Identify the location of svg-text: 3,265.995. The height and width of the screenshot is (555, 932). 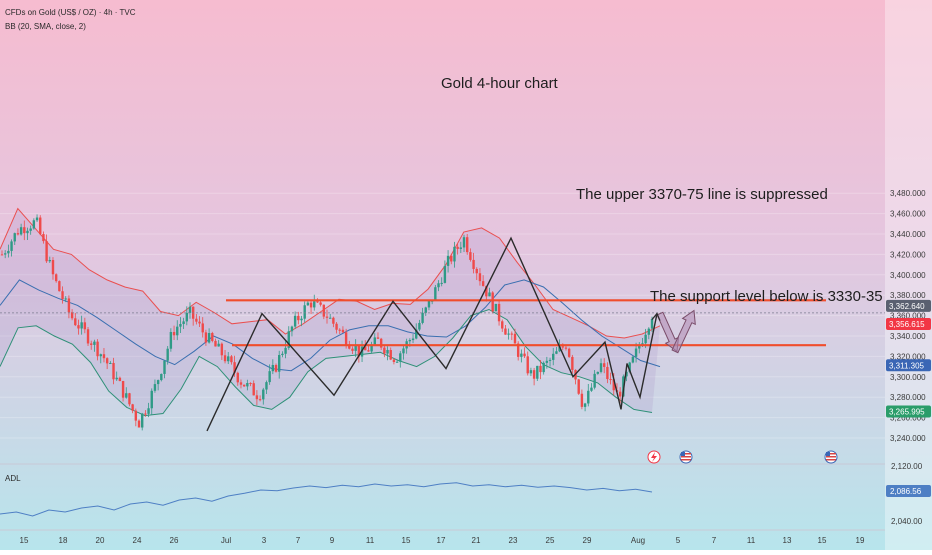
(907, 411).